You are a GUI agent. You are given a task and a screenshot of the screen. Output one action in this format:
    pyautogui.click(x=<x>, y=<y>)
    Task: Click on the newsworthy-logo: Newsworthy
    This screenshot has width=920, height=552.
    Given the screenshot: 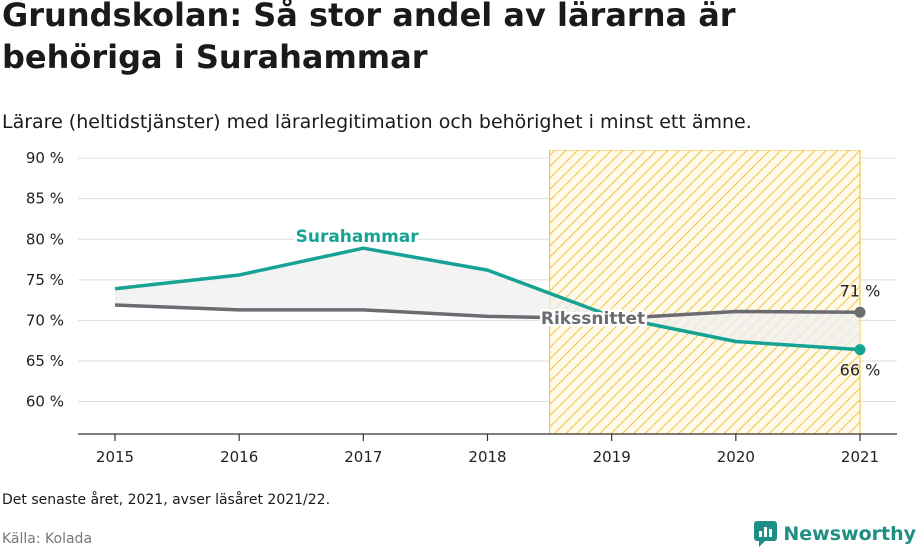 What is the action you would take?
    pyautogui.click(x=834, y=534)
    